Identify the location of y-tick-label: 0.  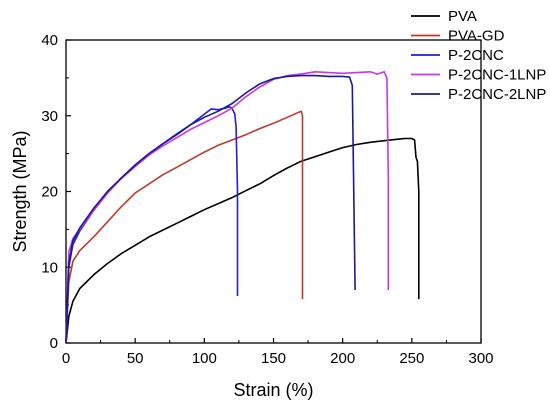
(54, 343).